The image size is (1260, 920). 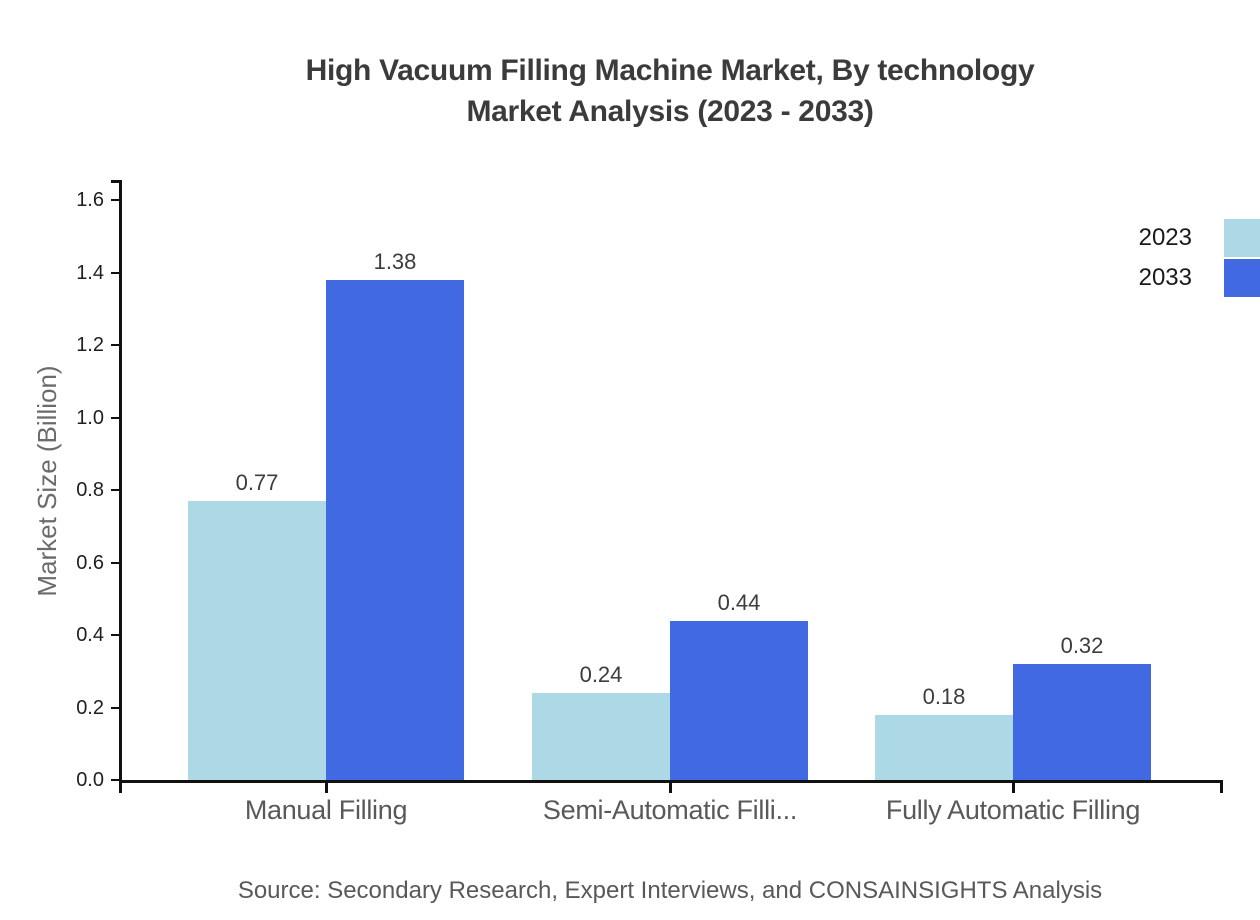 What do you see at coordinates (257, 482) in the screenshot?
I see `value-label-2023-manual-filling: 0.77` at bounding box center [257, 482].